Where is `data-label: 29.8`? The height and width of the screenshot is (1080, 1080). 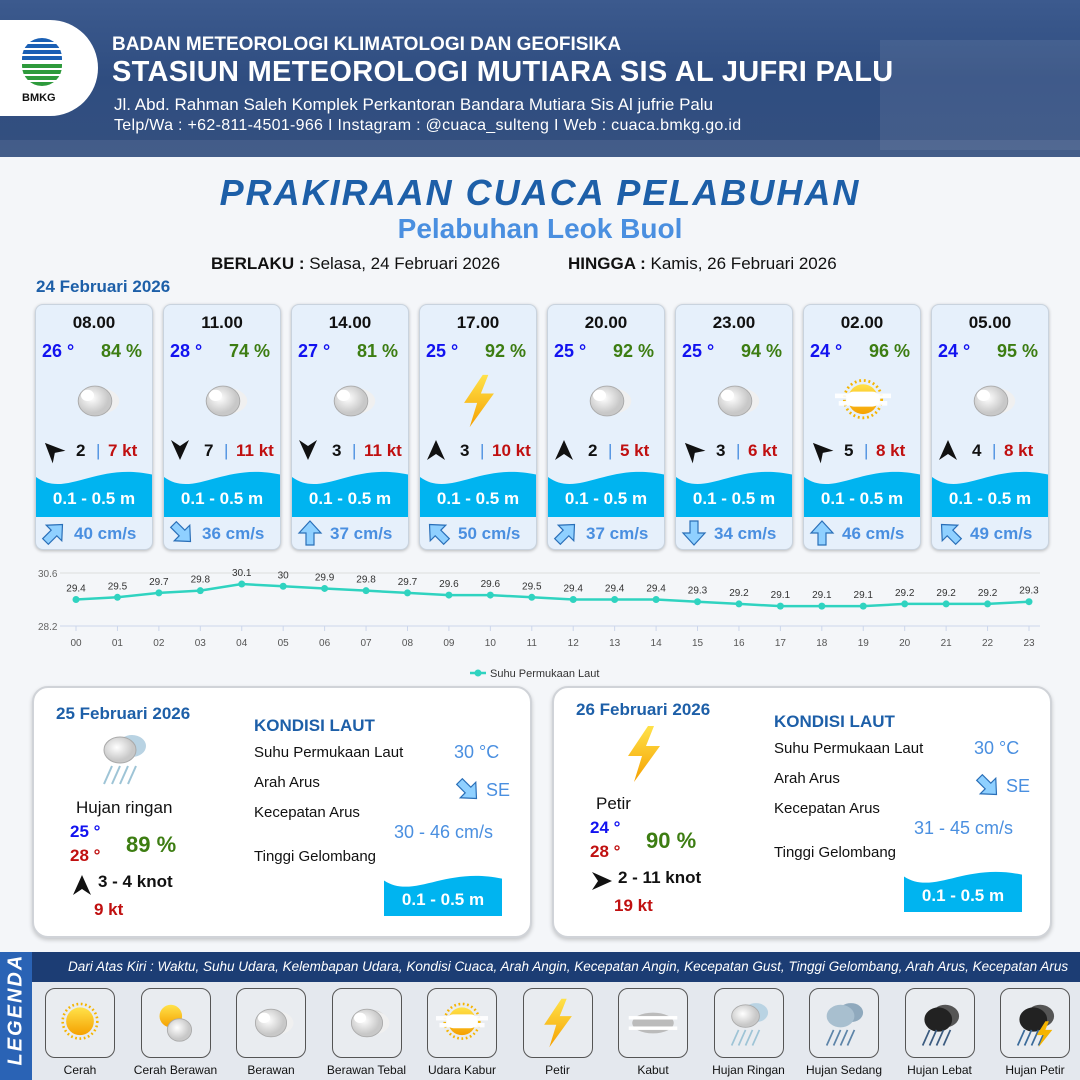
data-label: 29.8 is located at coordinates (201, 580).